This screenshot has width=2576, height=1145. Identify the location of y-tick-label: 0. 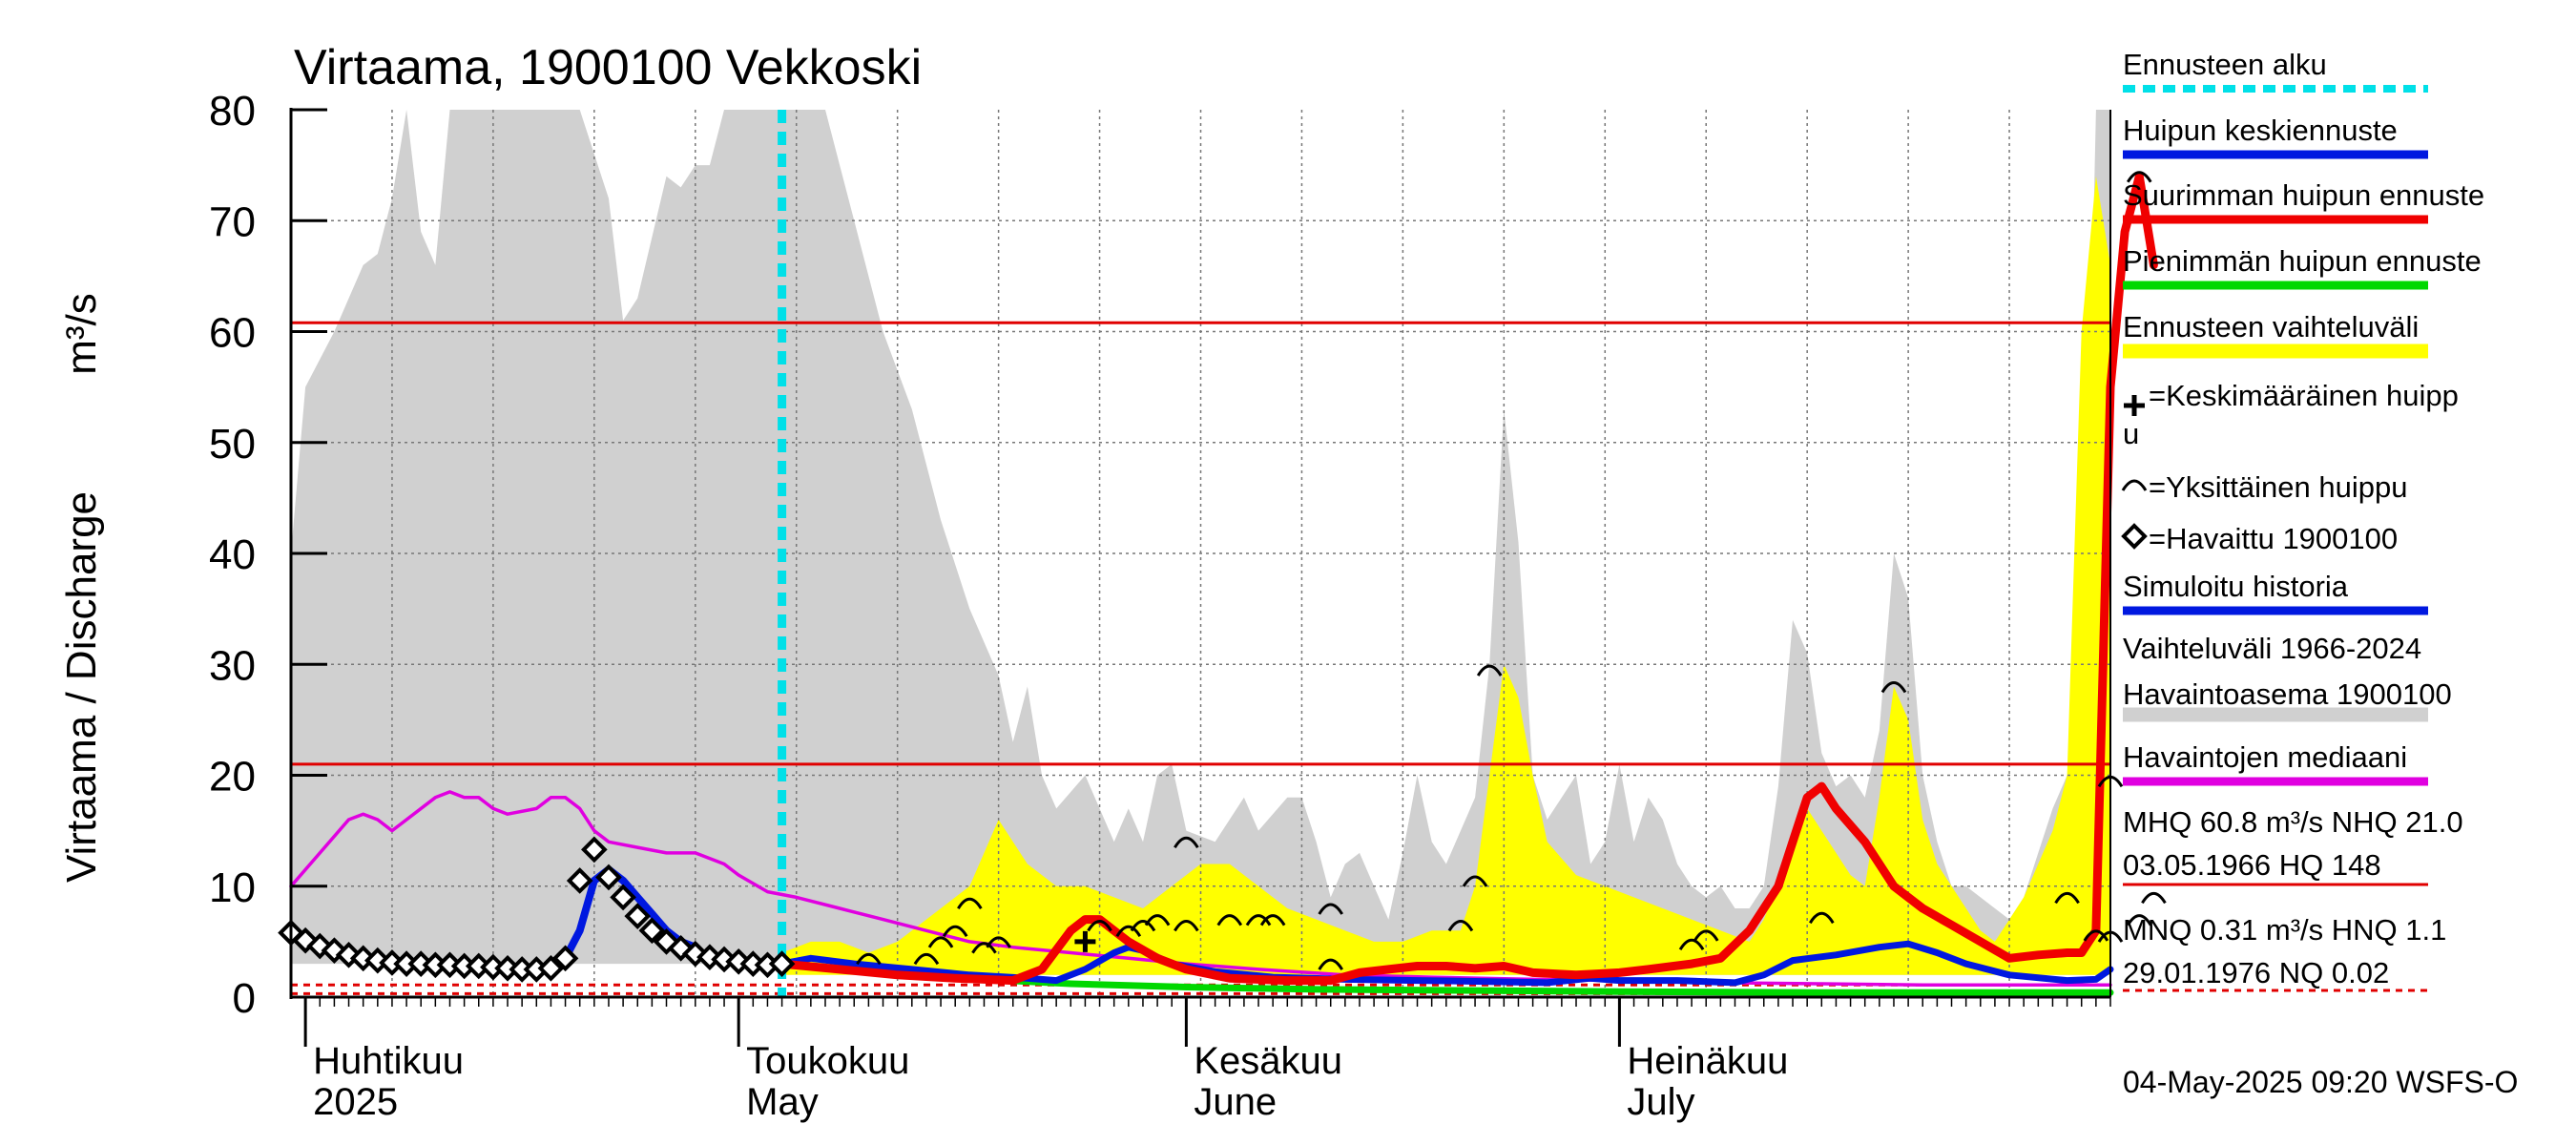
(244, 999).